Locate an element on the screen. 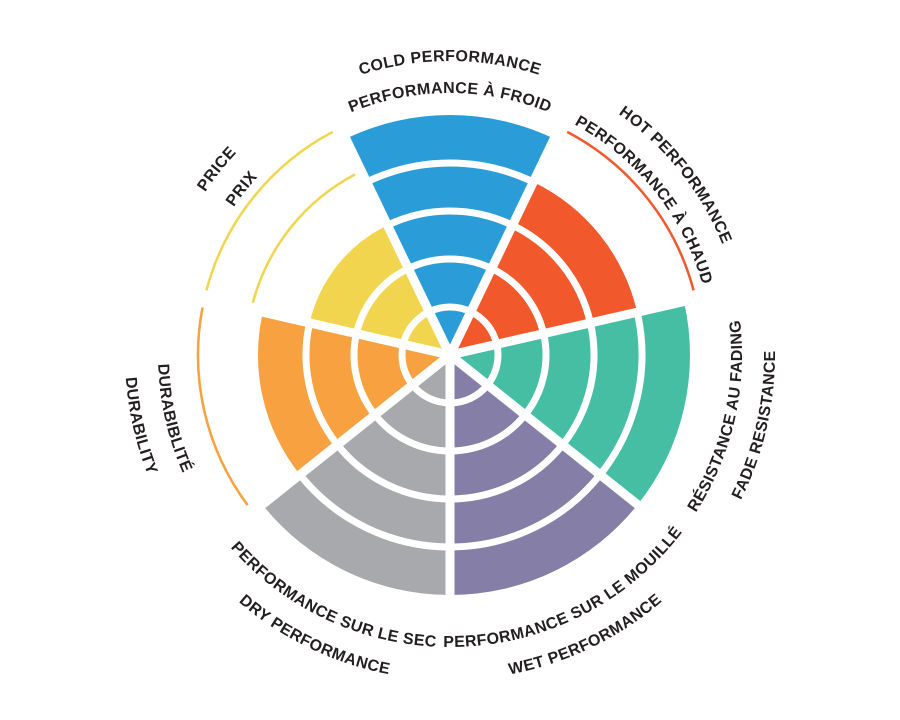 This screenshot has width=900, height=720. price-label-fr: PRIX is located at coordinates (242, 188).